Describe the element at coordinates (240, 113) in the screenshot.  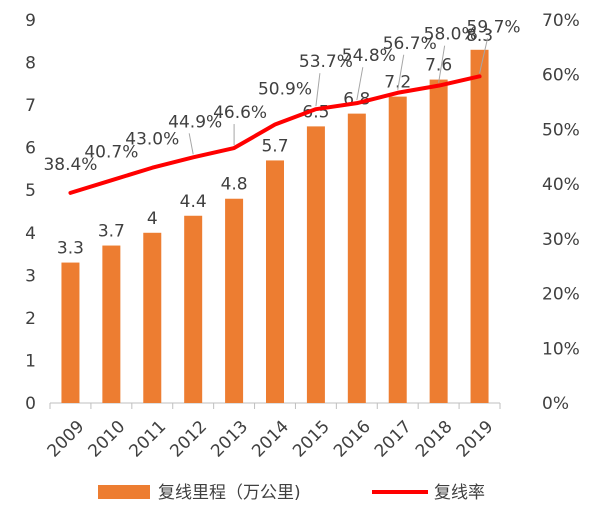
I see `line-value-label: 46.6%` at that location.